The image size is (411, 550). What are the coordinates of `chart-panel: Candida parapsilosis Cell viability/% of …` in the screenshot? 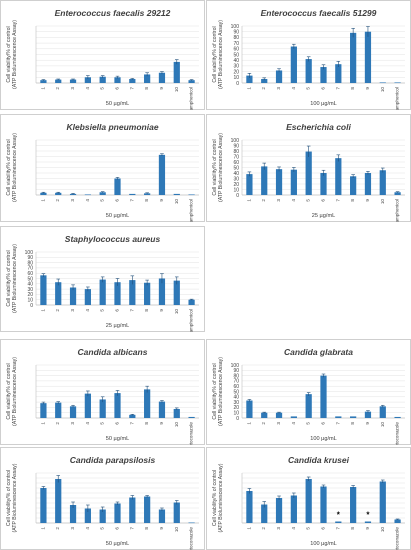 It's located at (102, 498).